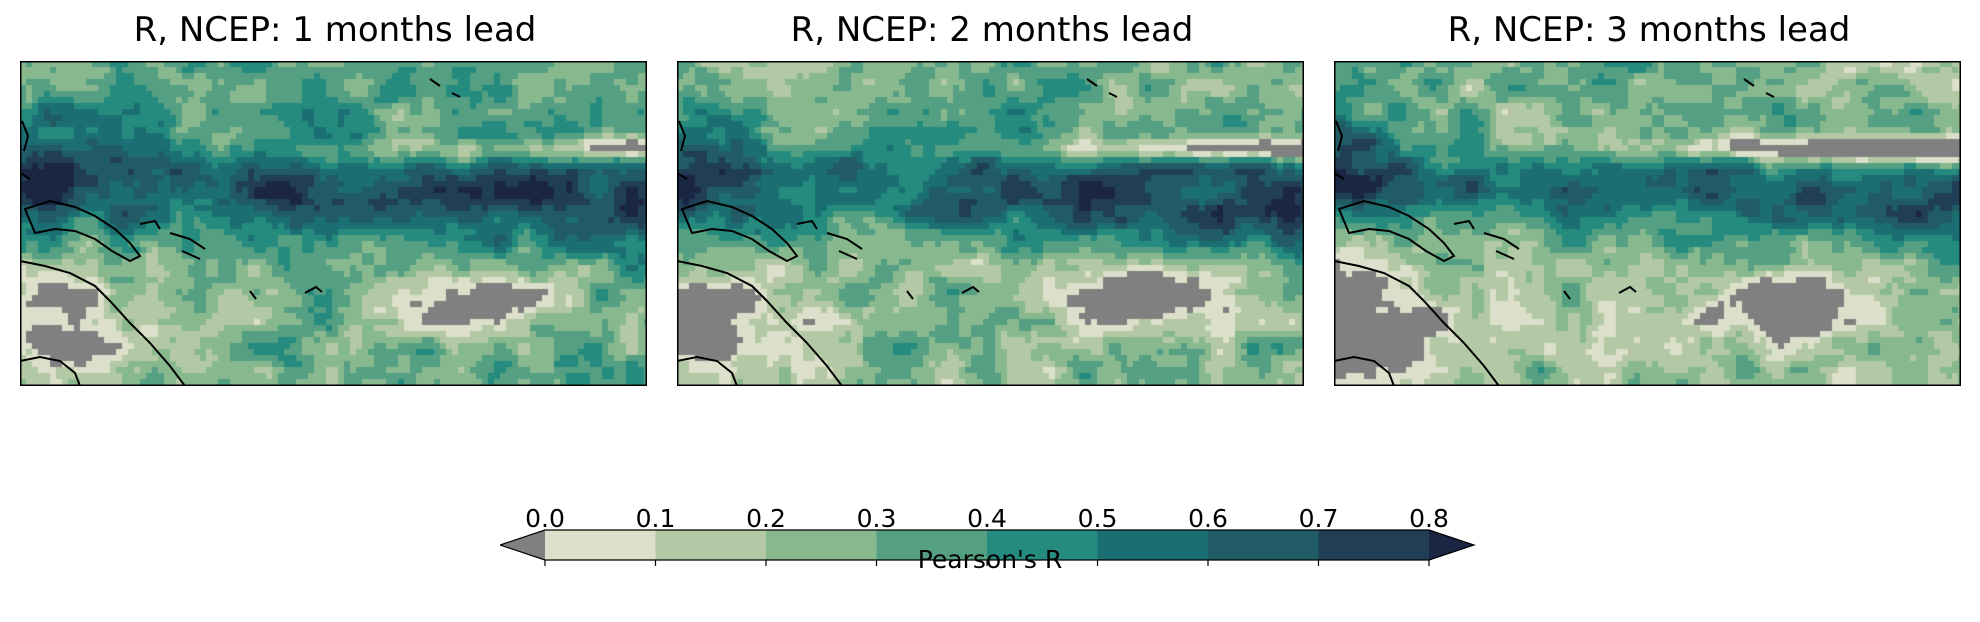  Describe the element at coordinates (766, 518) in the screenshot. I see `colorbar-tick-label: 0.2` at that location.